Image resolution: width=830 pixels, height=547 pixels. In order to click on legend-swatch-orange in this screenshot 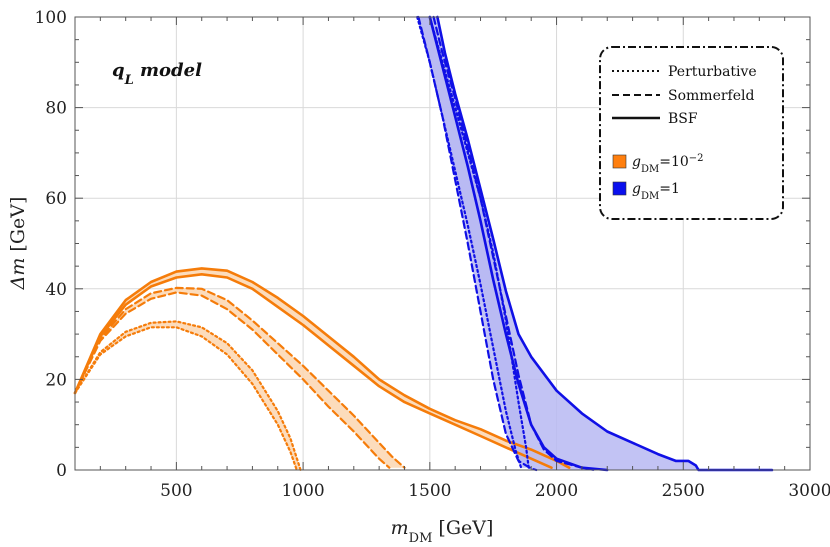, I will do `click(619, 161)`.